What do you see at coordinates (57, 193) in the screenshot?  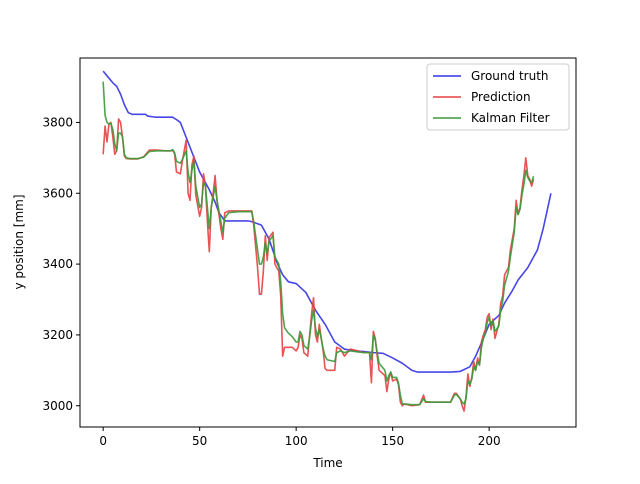 I see `y-tick-label: 3600` at bounding box center [57, 193].